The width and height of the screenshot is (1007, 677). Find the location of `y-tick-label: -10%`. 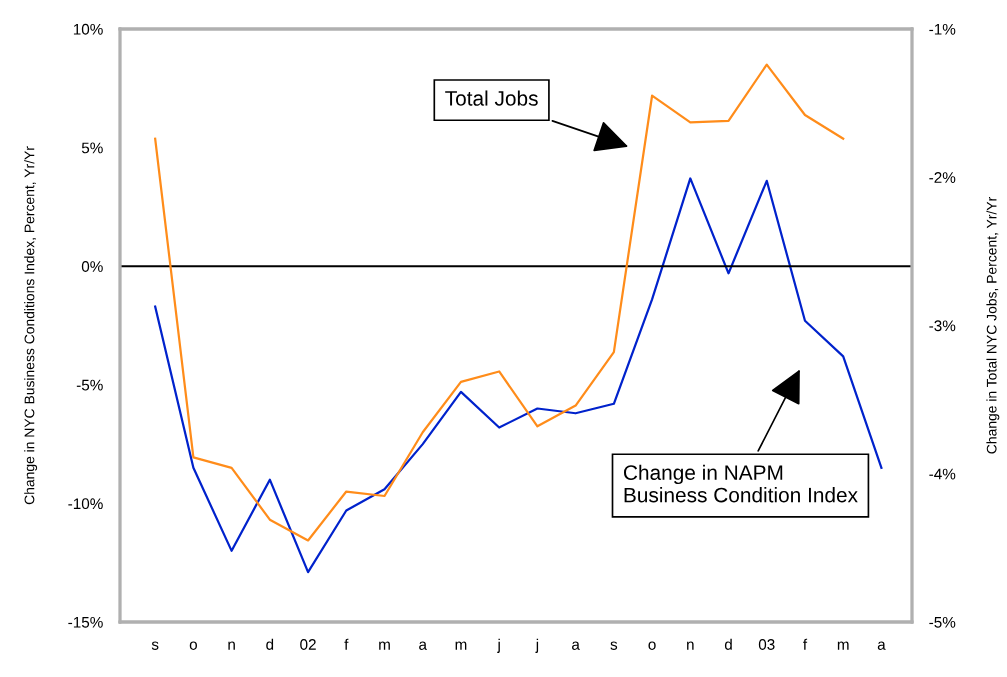

y-tick-label: -10% is located at coordinates (85, 504).